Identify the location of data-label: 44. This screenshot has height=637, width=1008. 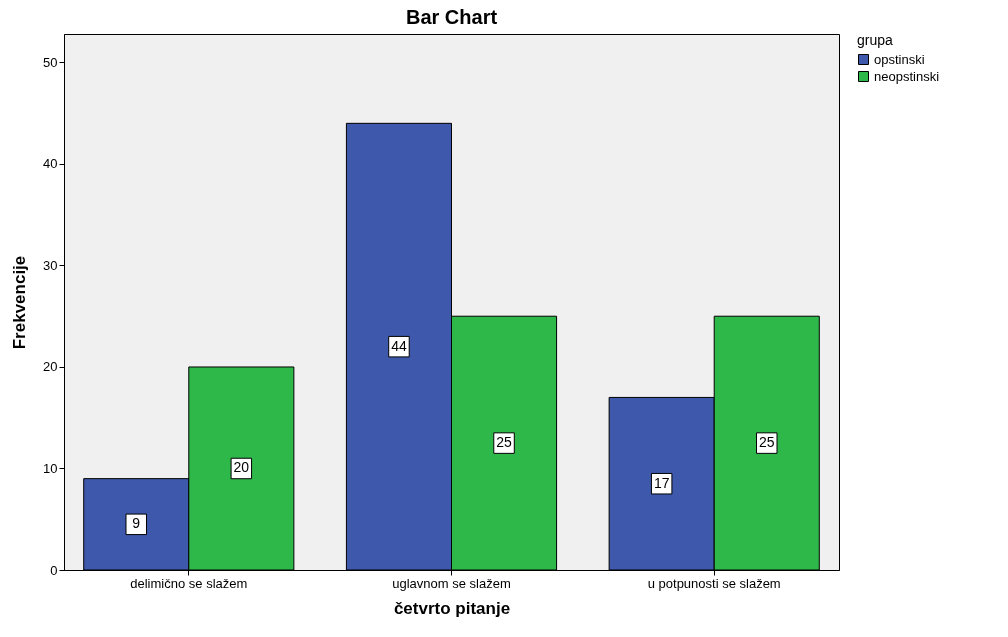
(399, 345).